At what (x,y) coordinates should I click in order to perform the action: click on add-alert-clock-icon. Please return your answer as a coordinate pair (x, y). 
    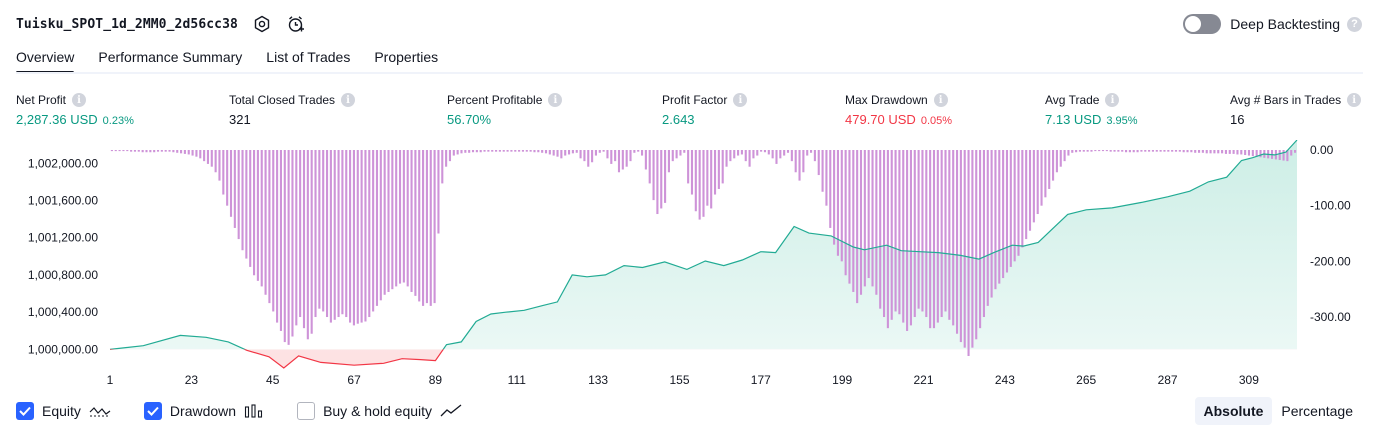
    Looking at the image, I should click on (296, 24).